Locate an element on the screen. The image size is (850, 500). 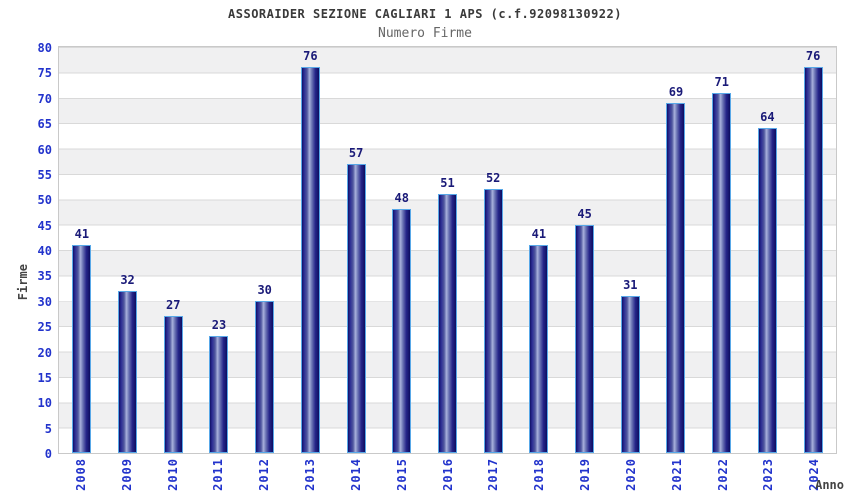
y-tick-label: 0 is located at coordinates (48, 454).